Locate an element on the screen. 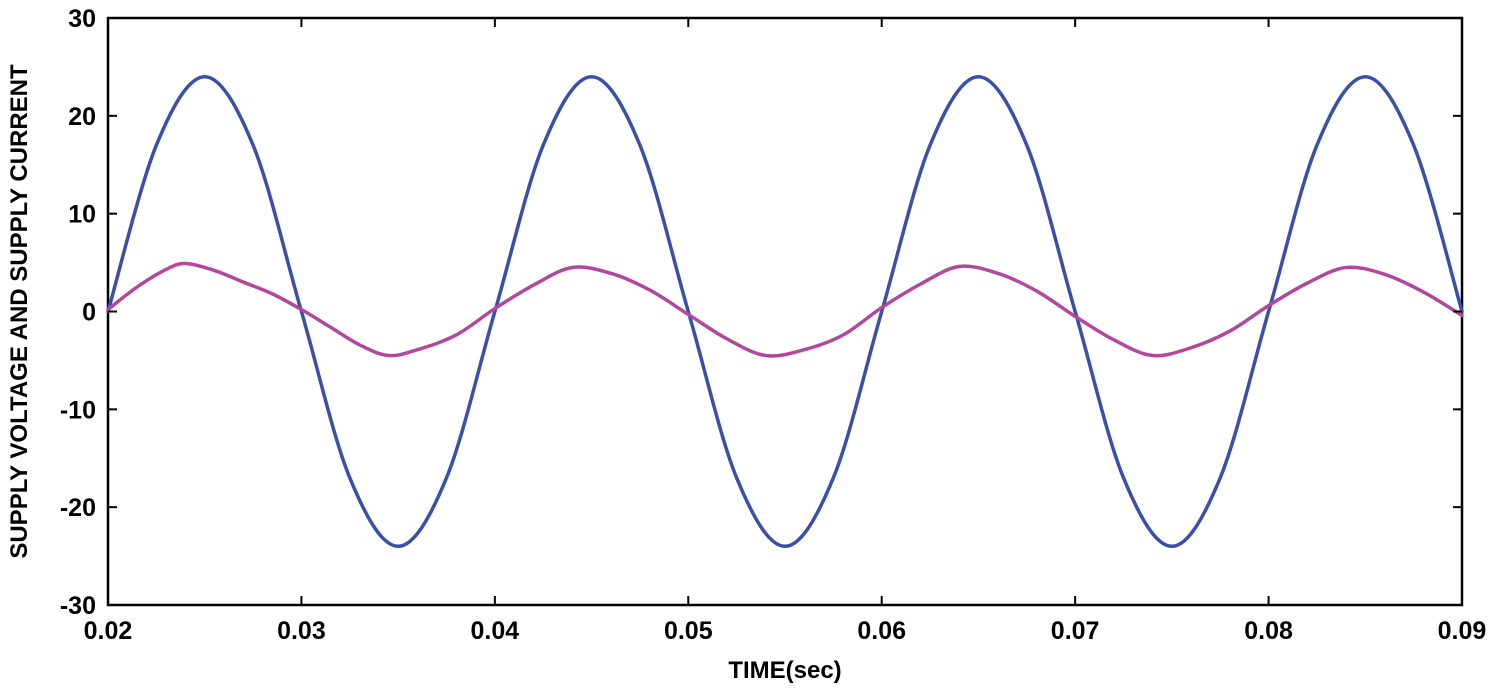 This screenshot has height=694, width=1500. y-tick-label: 30 is located at coordinates (82, 19).